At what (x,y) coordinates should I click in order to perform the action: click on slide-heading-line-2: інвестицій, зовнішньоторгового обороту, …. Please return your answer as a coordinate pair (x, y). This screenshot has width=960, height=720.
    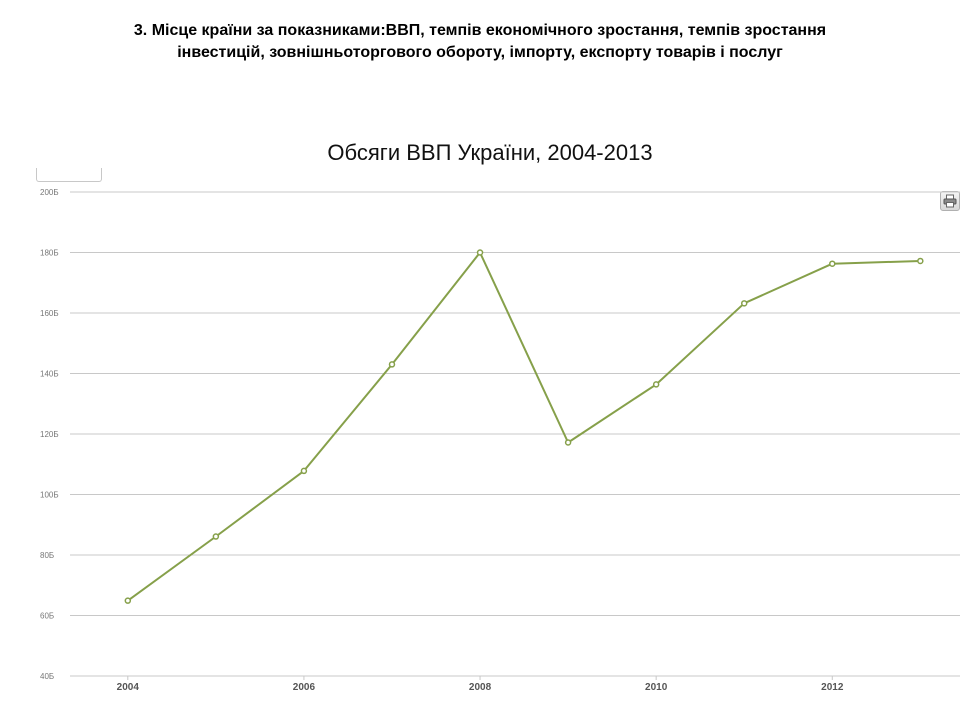
    Looking at the image, I should click on (480, 52).